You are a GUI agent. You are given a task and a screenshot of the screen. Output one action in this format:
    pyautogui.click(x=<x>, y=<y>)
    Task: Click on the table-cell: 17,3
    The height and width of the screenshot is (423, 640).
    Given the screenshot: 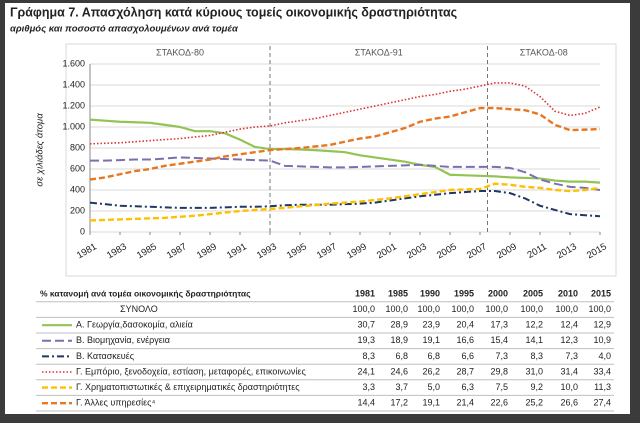 What is the action you would take?
    pyautogui.click(x=499, y=325)
    